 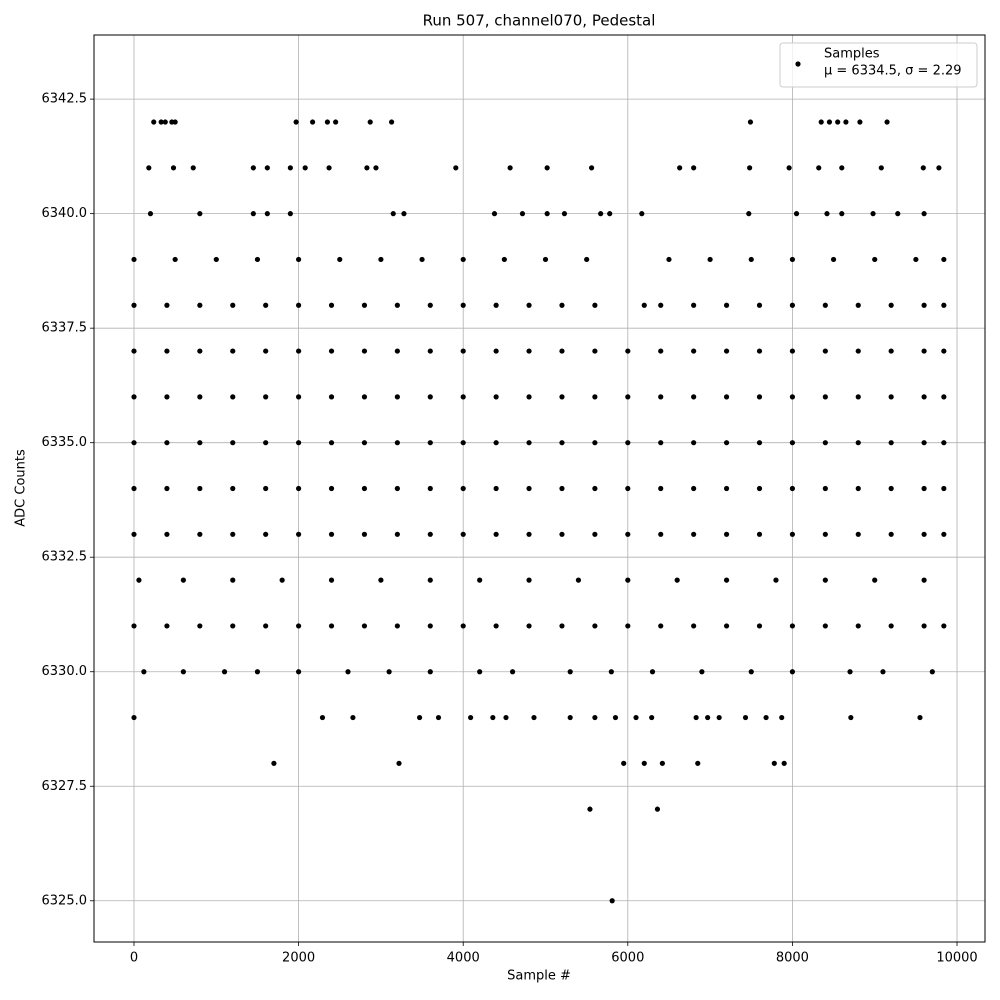 What do you see at coordinates (893, 71) in the screenshot?
I see `legend-note: μ = 6334.5, σ = 2.29` at bounding box center [893, 71].